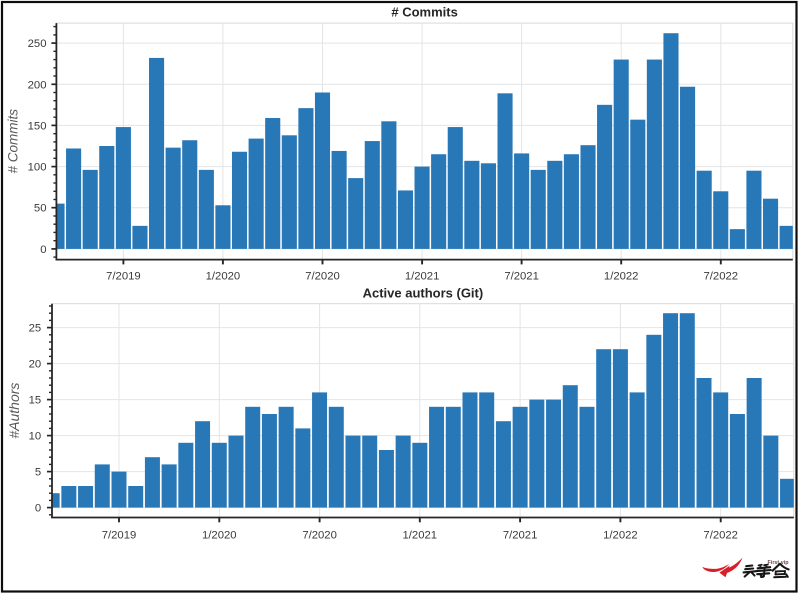 This screenshot has height=594, width=800. Describe the element at coordinates (423, 293) in the screenshot. I see `svg-text: Active authors (Git)` at that location.